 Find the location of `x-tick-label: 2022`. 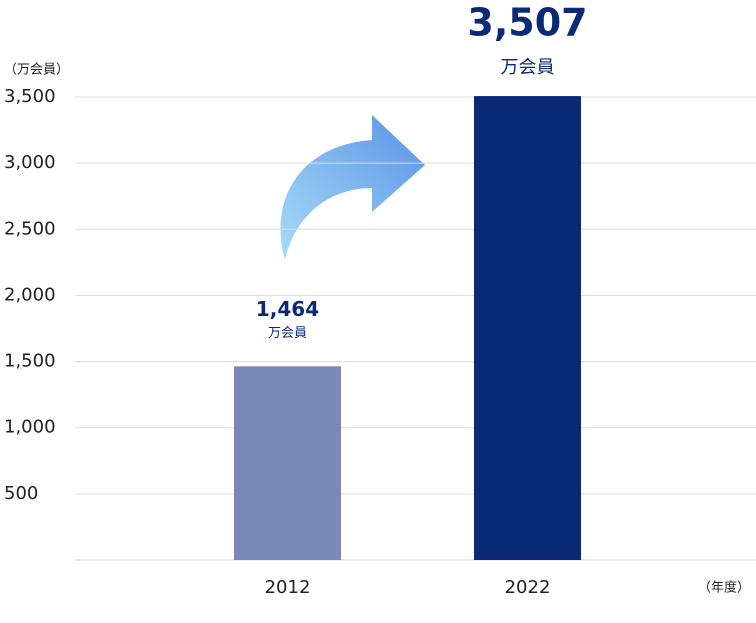

x-tick-label: 2022 is located at coordinates (528, 587).